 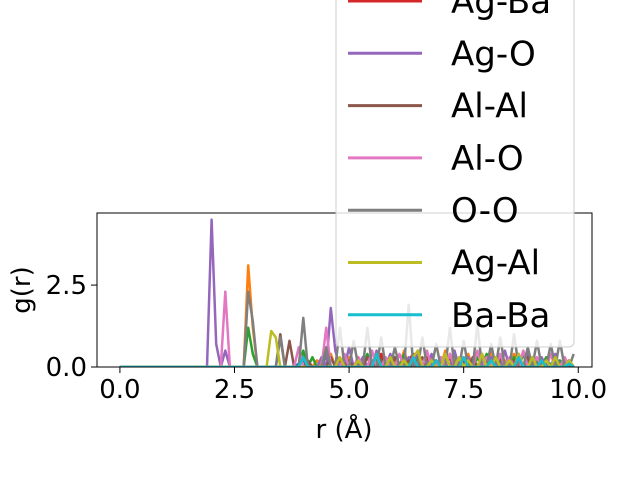 What do you see at coordinates (343, 429) in the screenshot?
I see `x-axis-title: r (Å)` at bounding box center [343, 429].